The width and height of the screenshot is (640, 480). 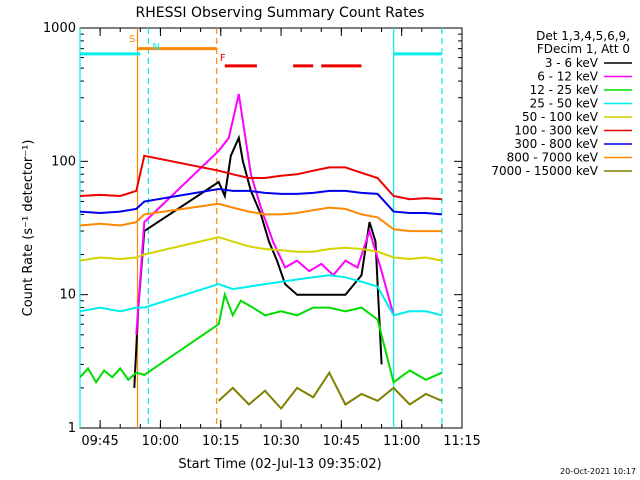 What do you see at coordinates (220, 441) in the screenshot?
I see `x-tick-label: 10:15` at bounding box center [220, 441].